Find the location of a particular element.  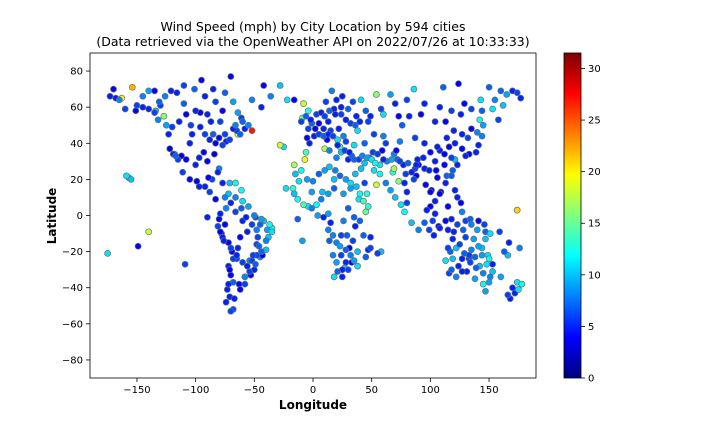

x-tick-label: 50 is located at coordinates (371, 390).